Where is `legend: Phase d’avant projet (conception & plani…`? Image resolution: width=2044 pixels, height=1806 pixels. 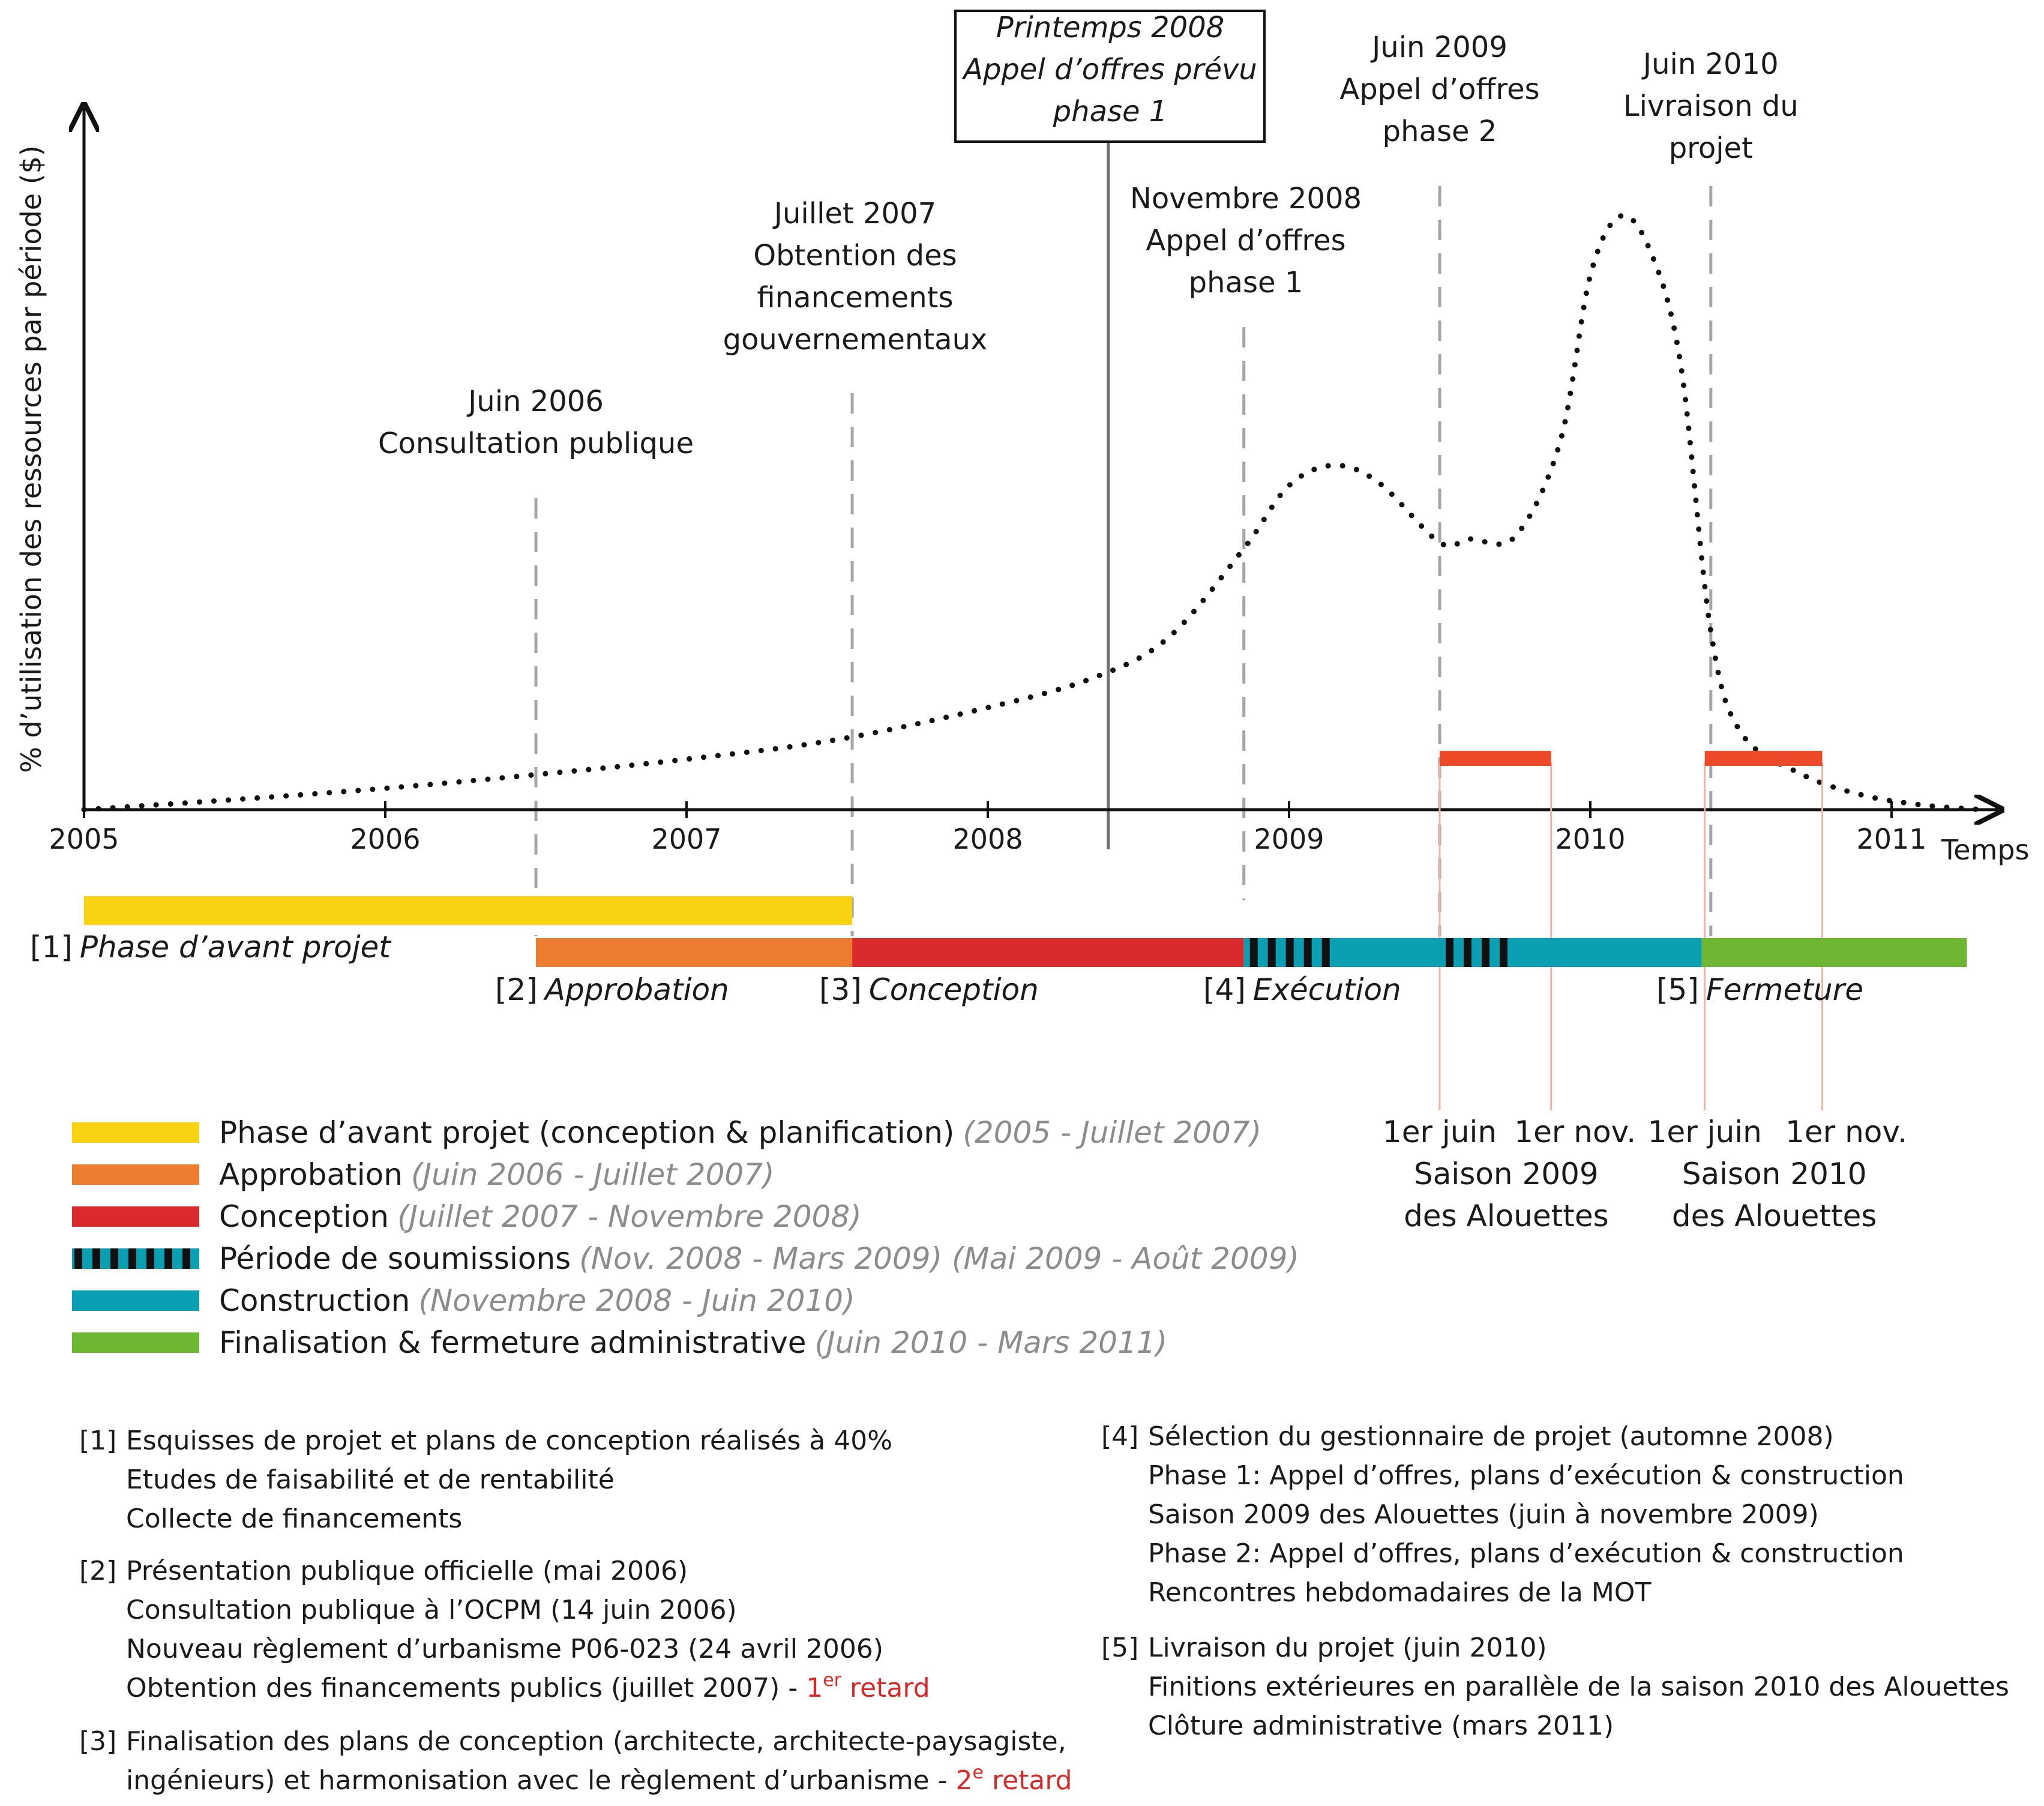 legend: Phase d’avant projet (conception & plani… is located at coordinates (685, 1237).